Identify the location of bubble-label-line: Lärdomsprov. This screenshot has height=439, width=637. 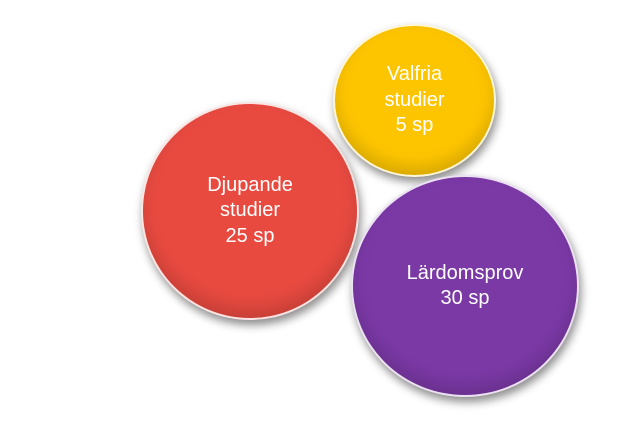
(465, 272).